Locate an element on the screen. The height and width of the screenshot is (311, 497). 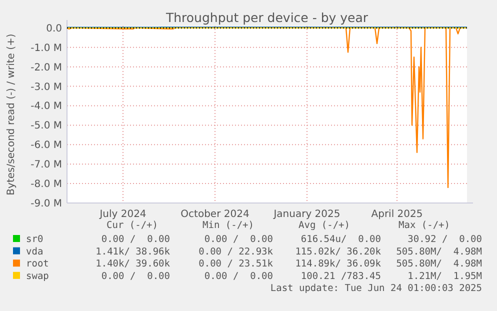
legend-label: root is located at coordinates (37, 264).